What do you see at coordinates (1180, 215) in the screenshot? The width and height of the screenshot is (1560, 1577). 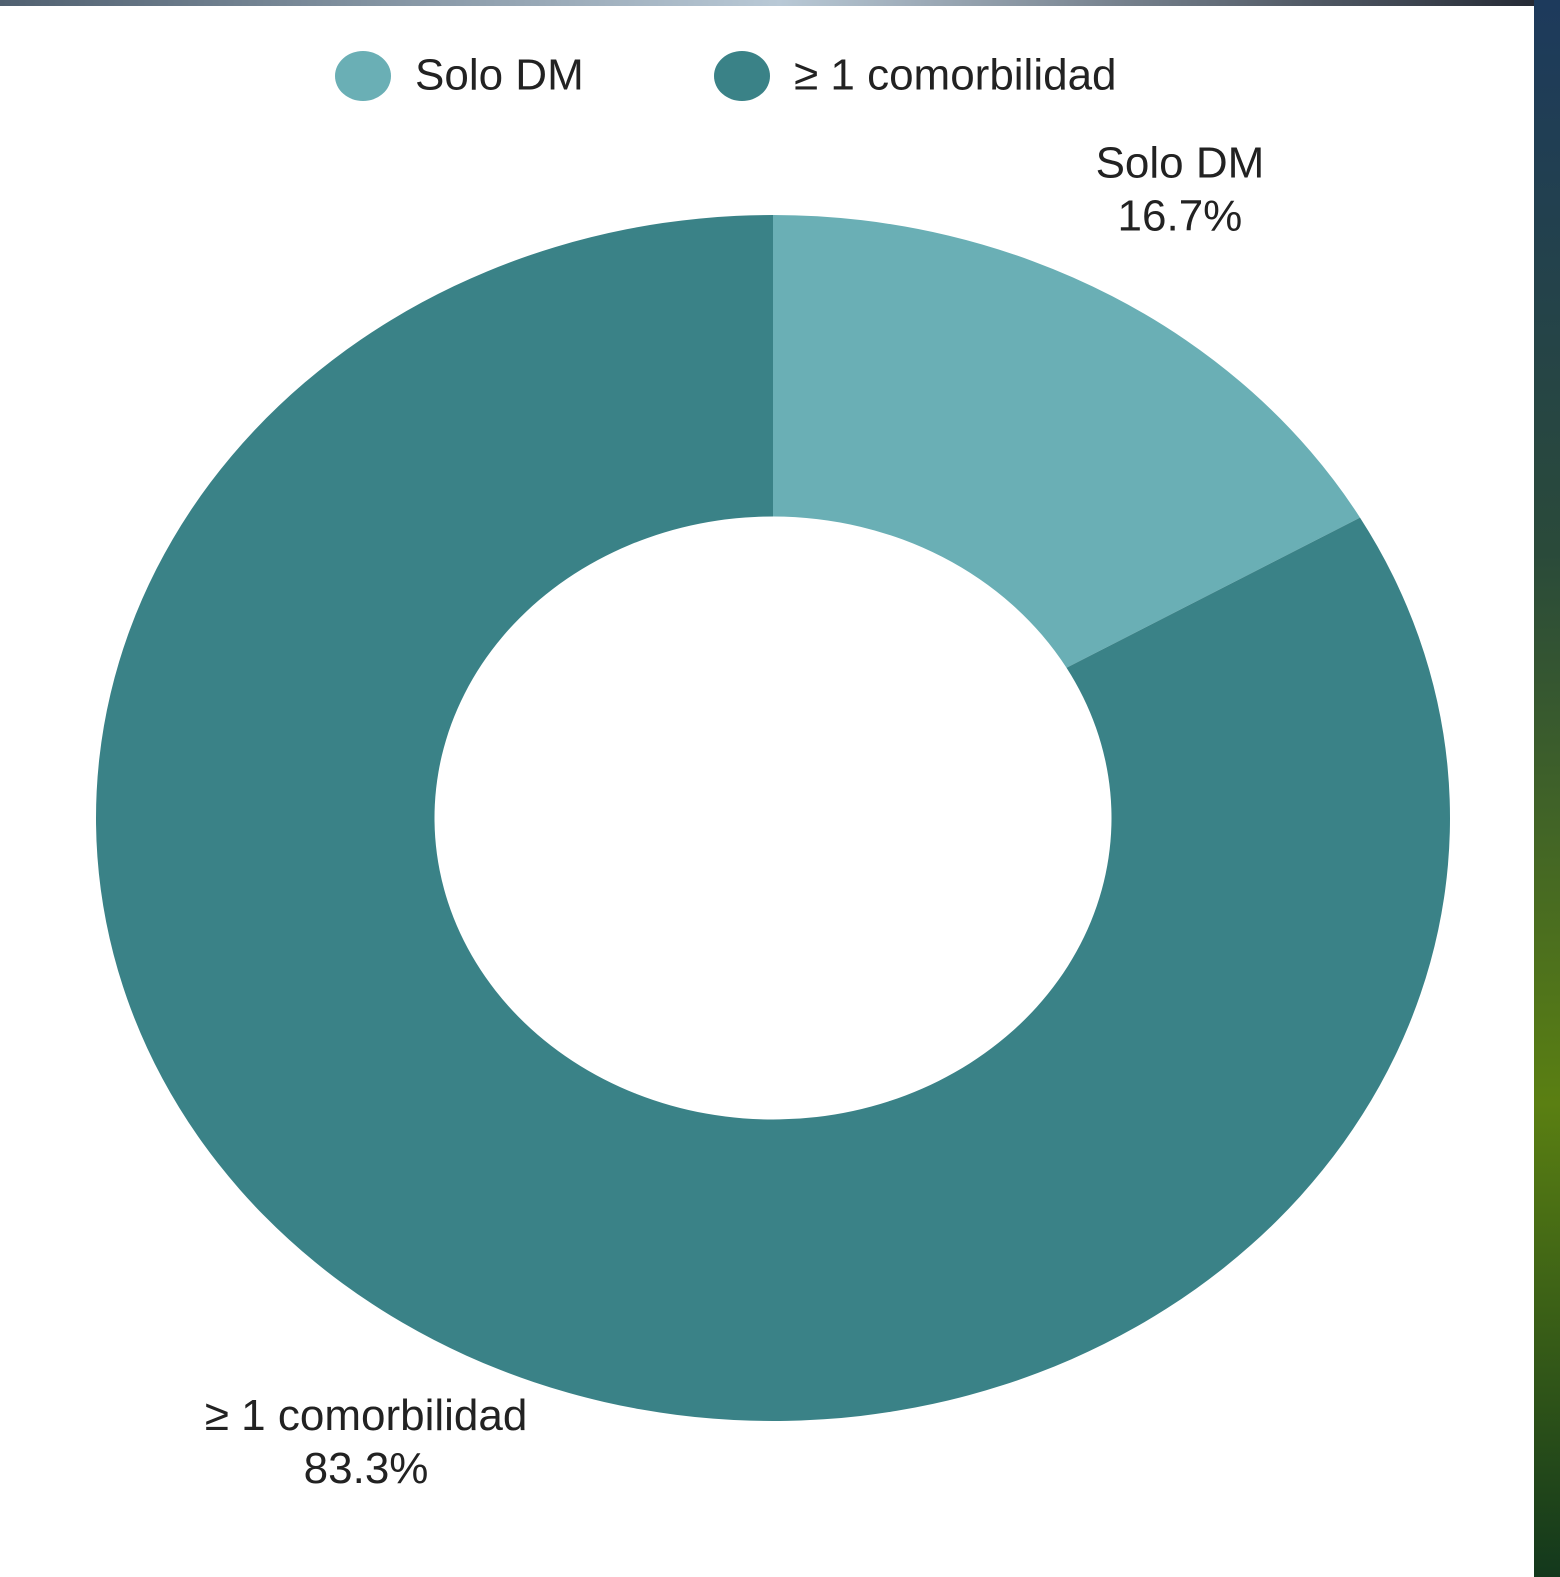 I see `slice-value-label: 16.7%` at bounding box center [1180, 215].